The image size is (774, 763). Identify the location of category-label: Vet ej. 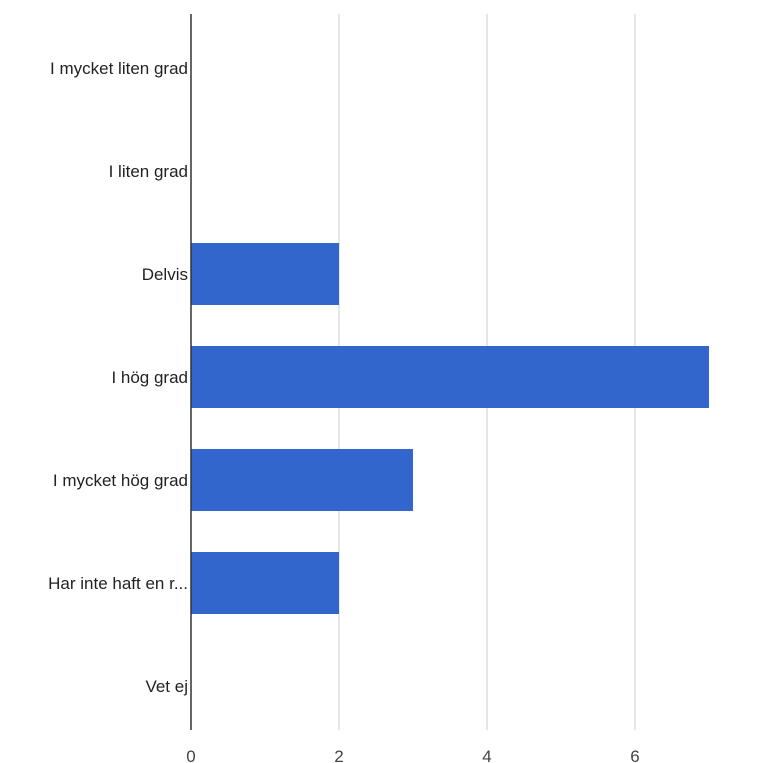
(166, 686).